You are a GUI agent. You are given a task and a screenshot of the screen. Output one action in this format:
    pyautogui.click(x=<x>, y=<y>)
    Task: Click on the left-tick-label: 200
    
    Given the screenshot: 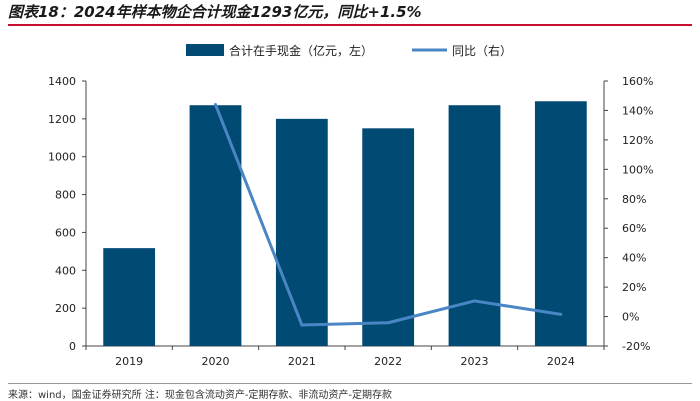 What is the action you would take?
    pyautogui.click(x=65, y=308)
    